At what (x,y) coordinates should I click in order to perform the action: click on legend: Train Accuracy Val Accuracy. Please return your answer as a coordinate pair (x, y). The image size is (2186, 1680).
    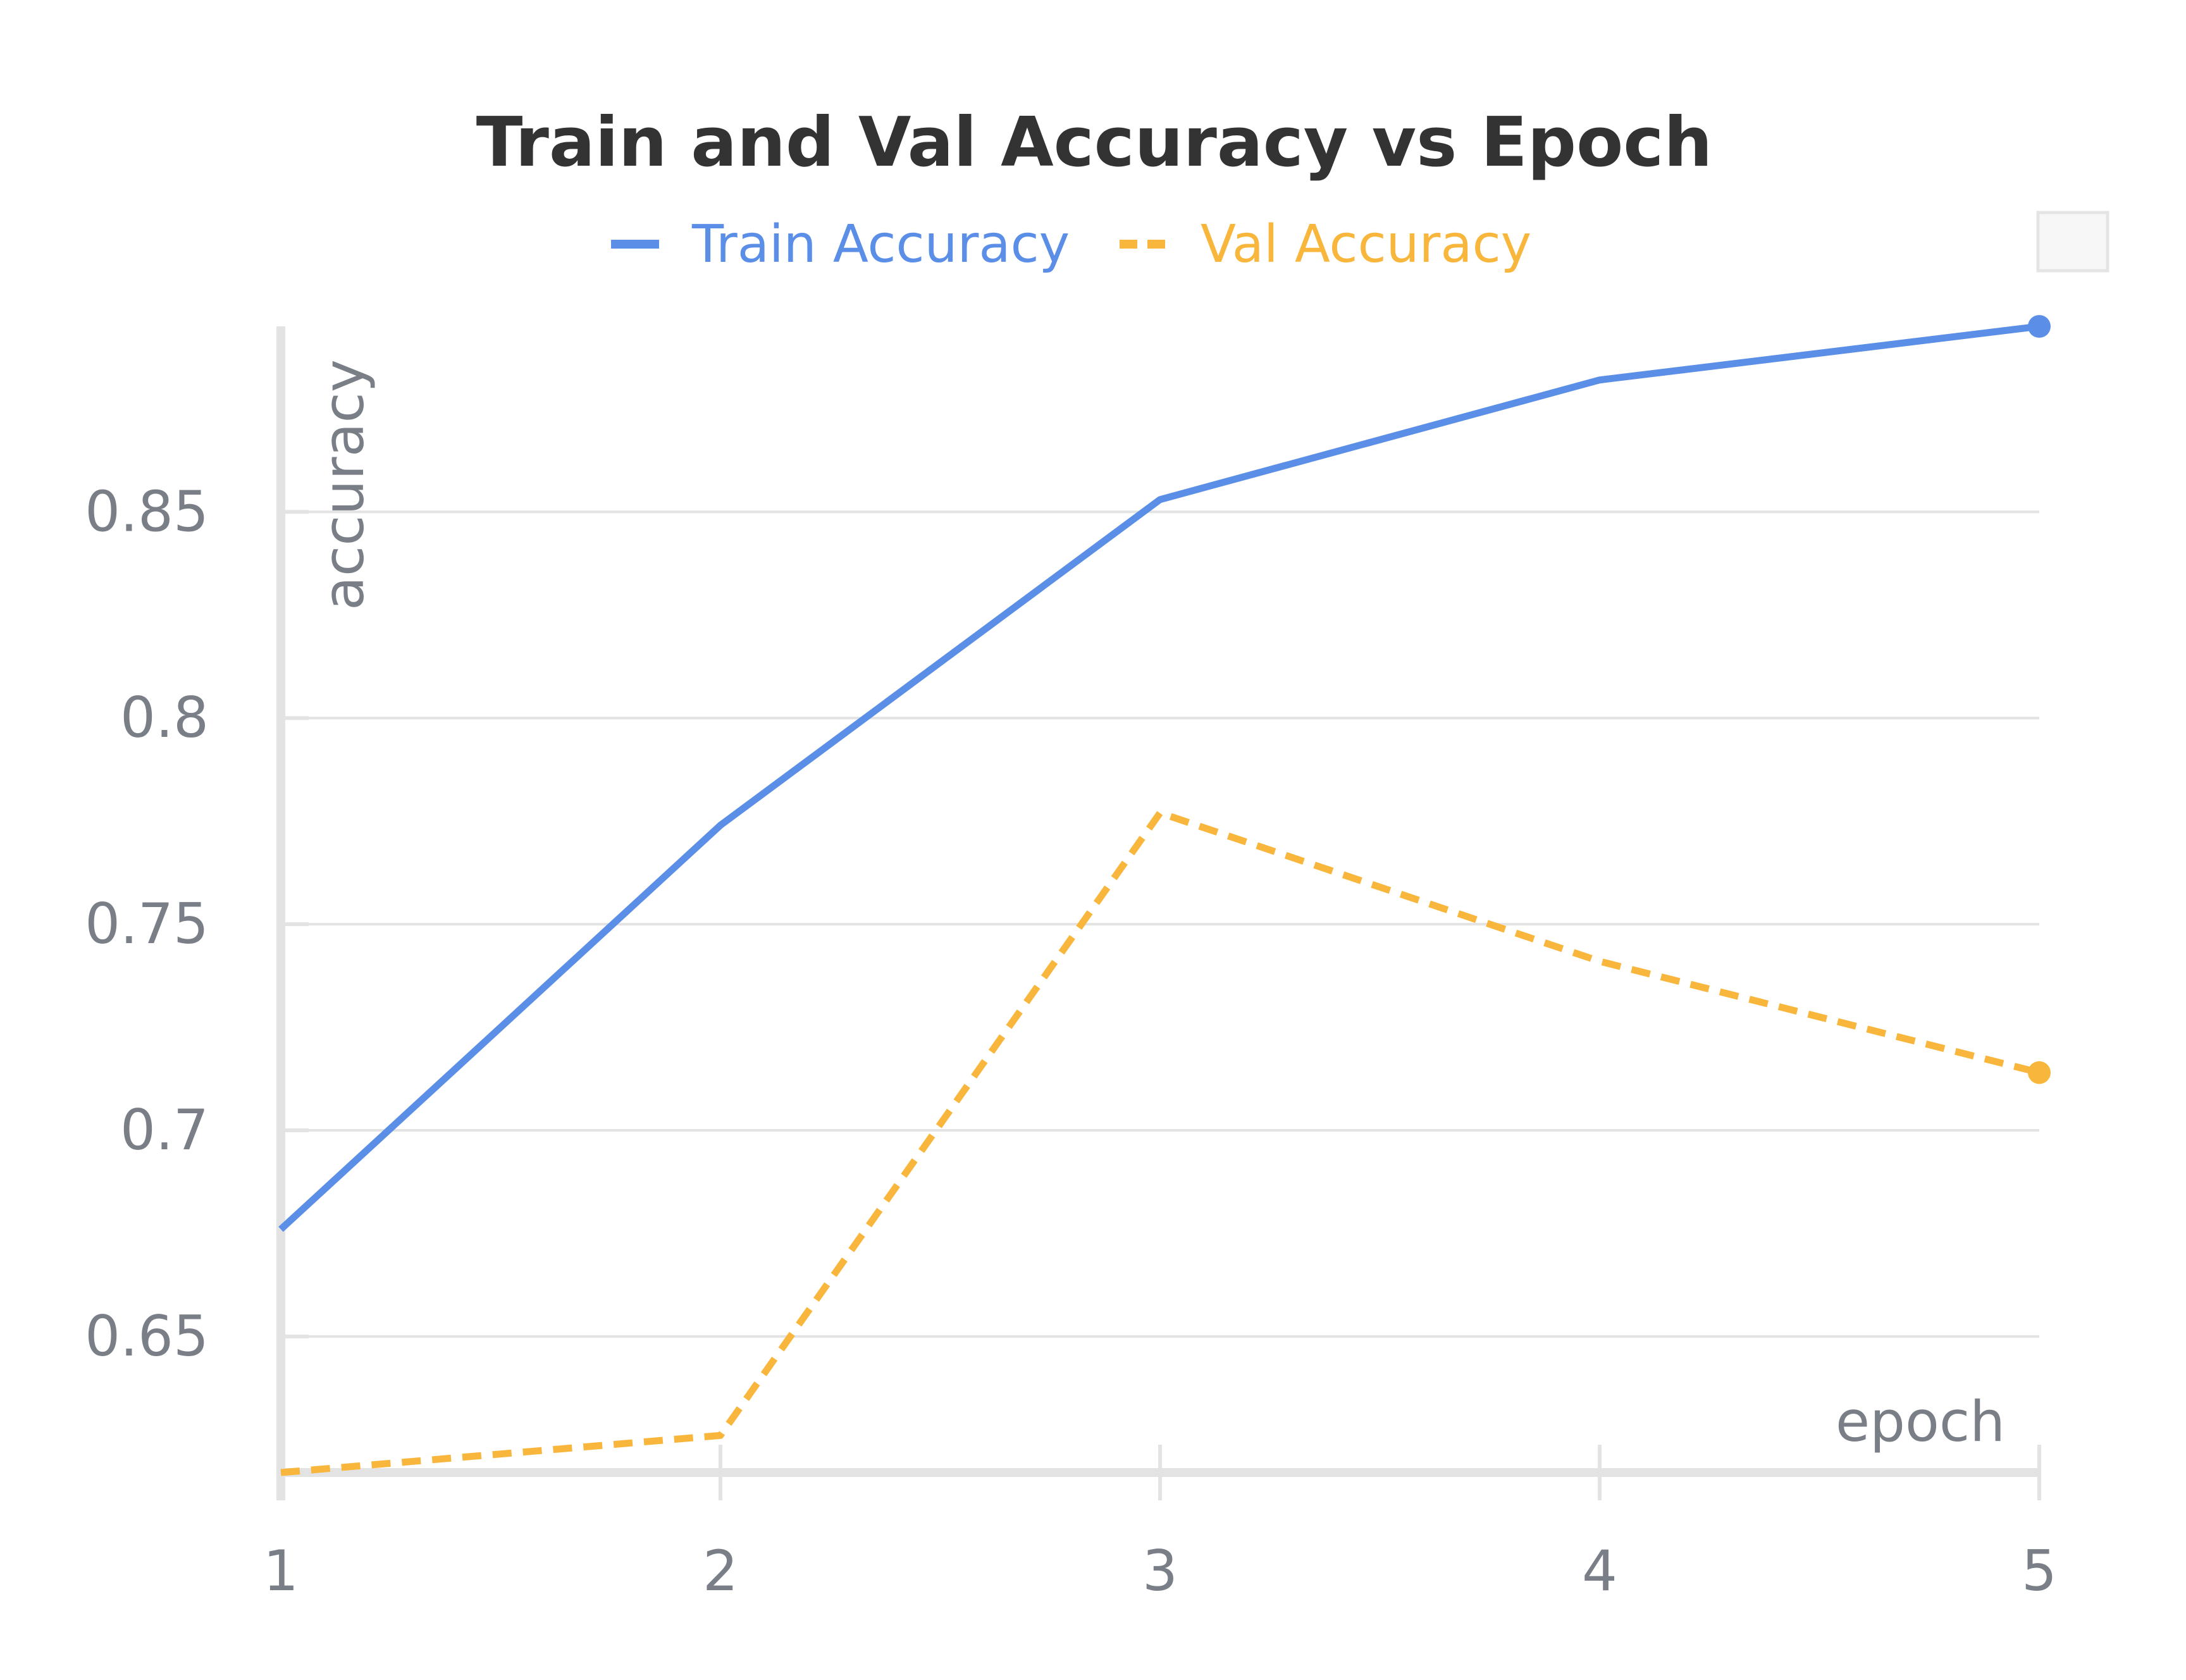
    Looking at the image, I should click on (1071, 244).